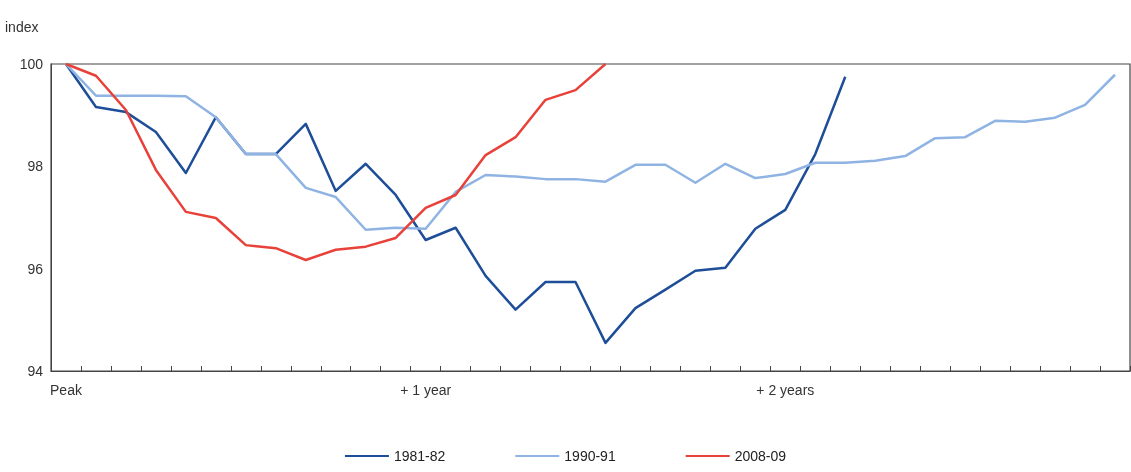 The width and height of the screenshot is (1131, 472). Describe the element at coordinates (590, 456) in the screenshot. I see `legend-label: 1990-91` at that location.